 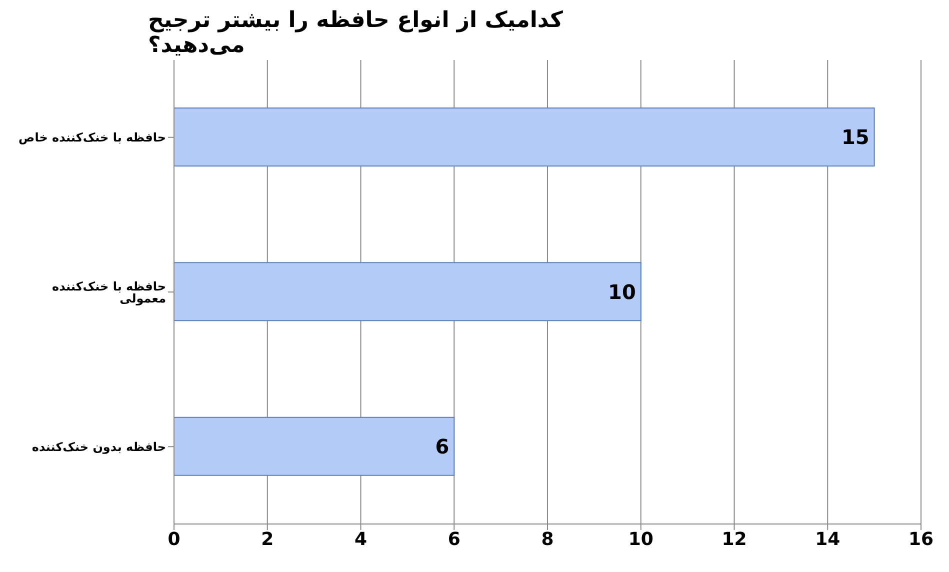 What do you see at coordinates (109, 292) in the screenshot?
I see `y-tick-label: حافظه با خنک‌کننده معمولی` at bounding box center [109, 292].